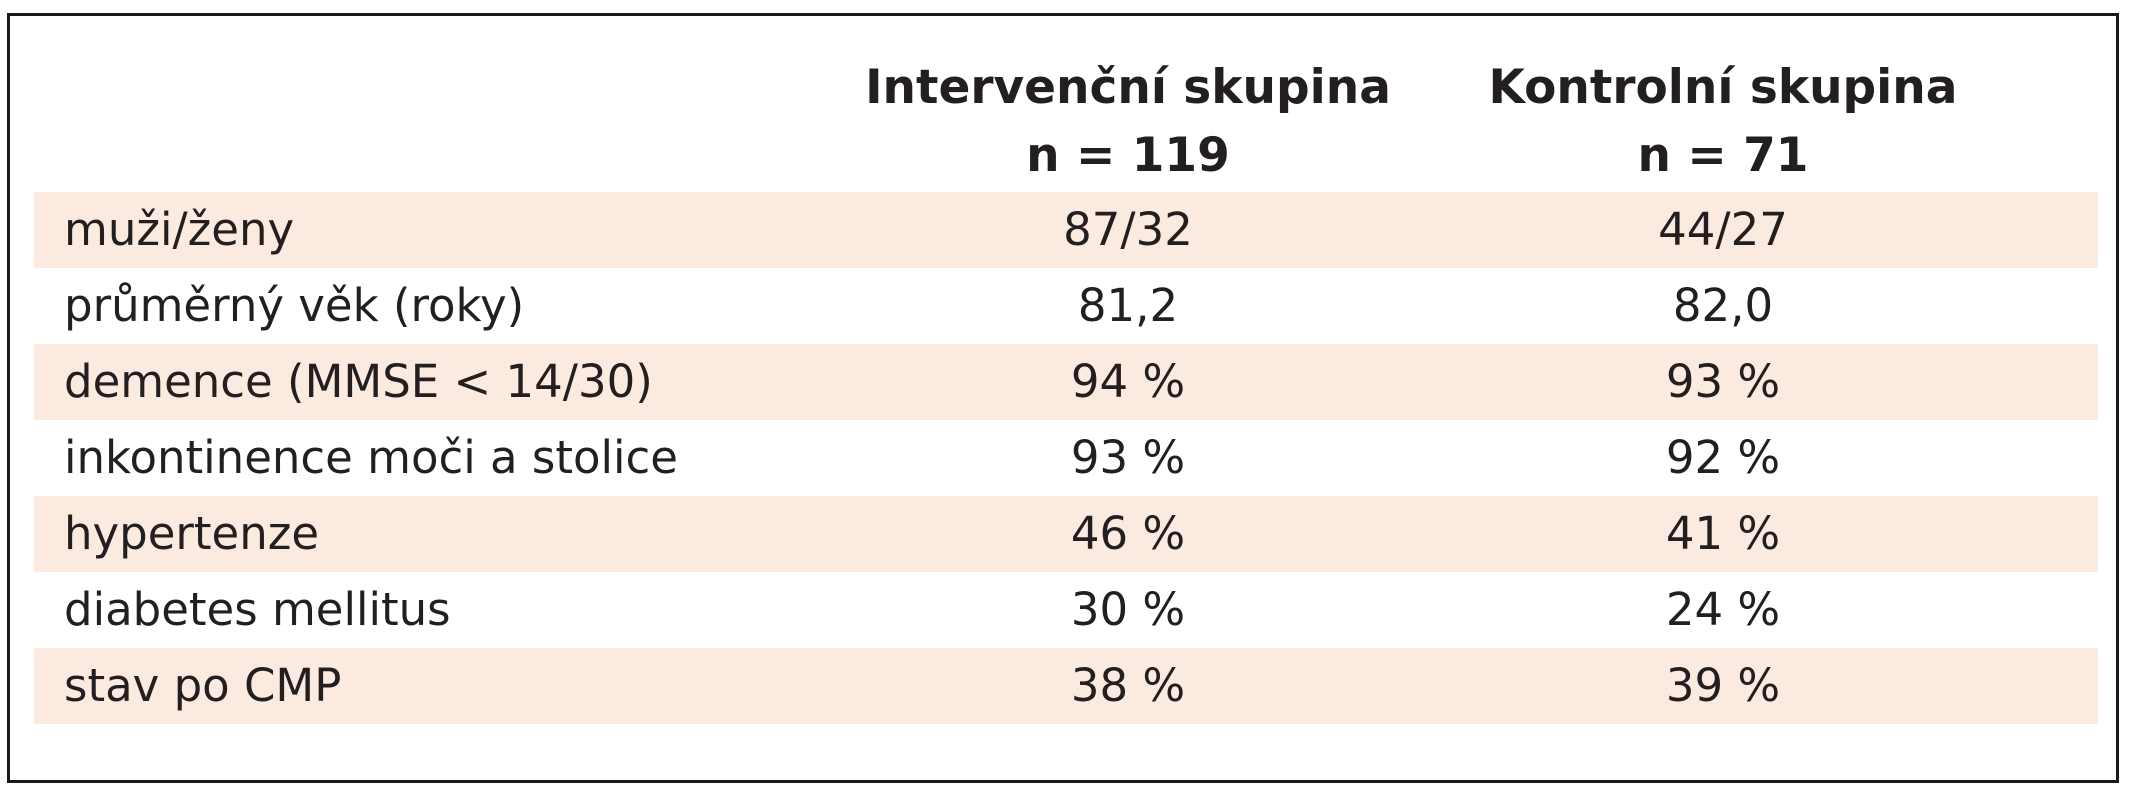 The width and height of the screenshot is (2130, 800). Describe the element at coordinates (1128, 122) in the screenshot. I see `column-header-intervention: Intervenční skupina n = 119` at that location.